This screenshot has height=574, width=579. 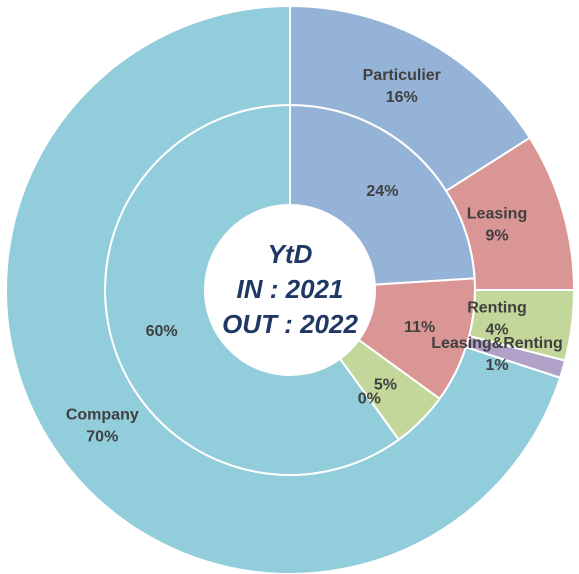 I want to click on value-label: 11%, so click(x=419, y=327).